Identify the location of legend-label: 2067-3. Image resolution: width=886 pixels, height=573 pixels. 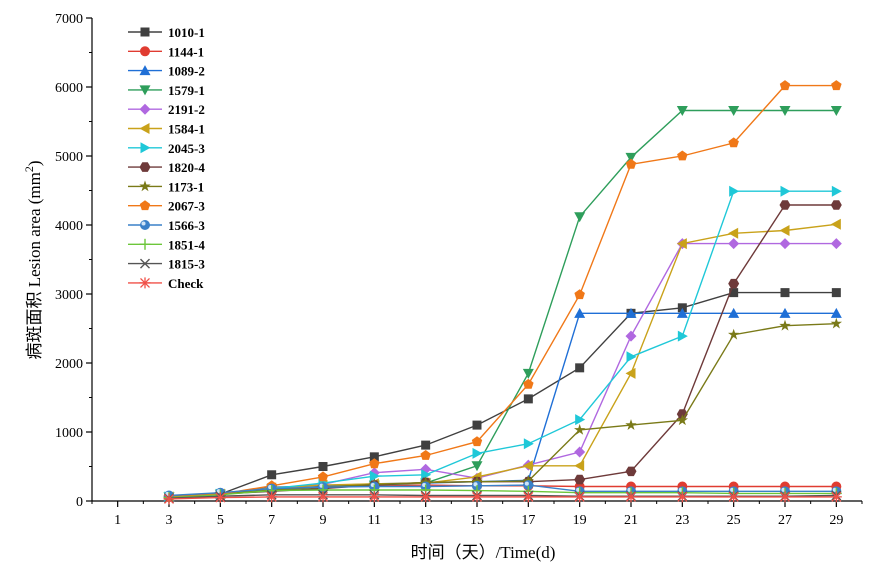
(186, 206).